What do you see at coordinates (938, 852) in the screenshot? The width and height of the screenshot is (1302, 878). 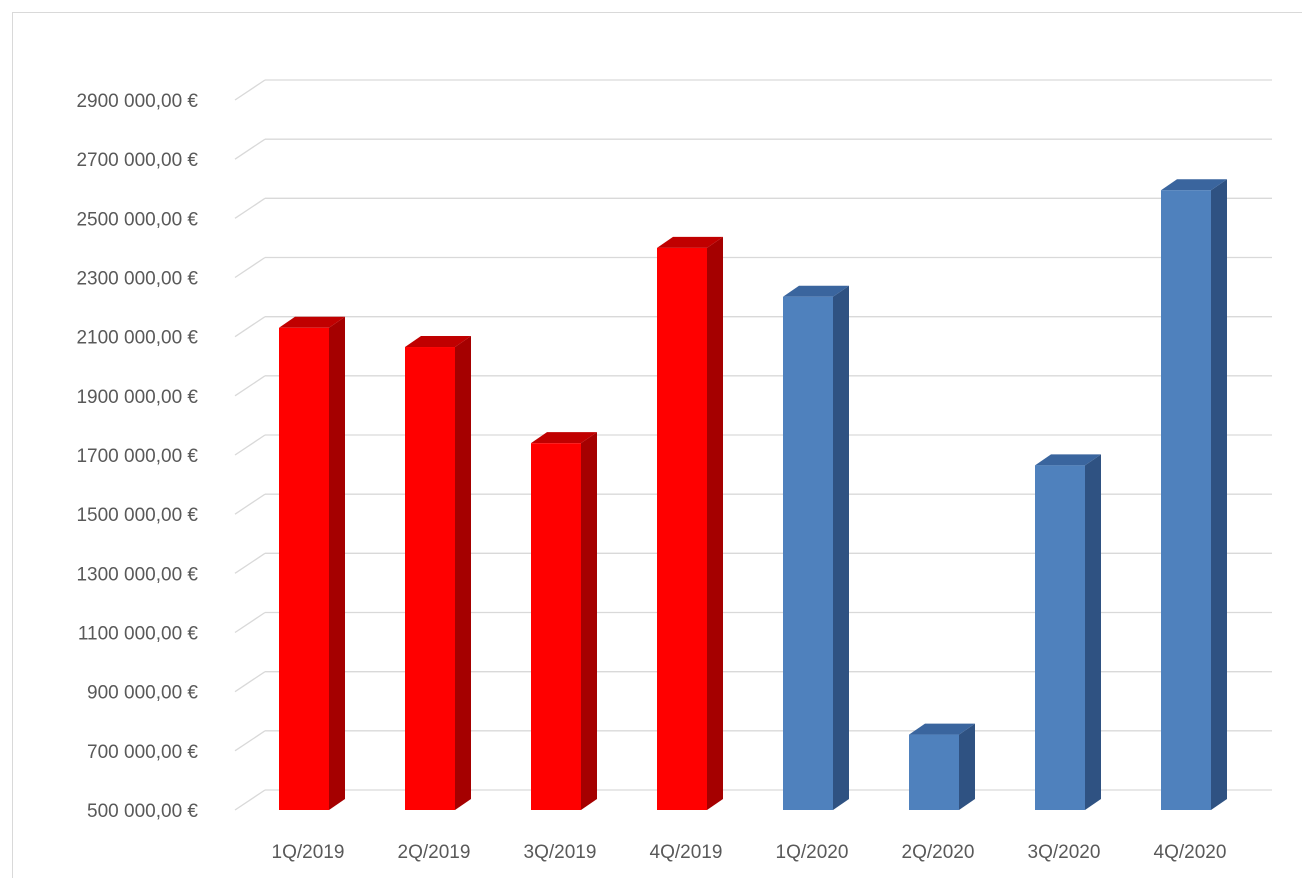 I see `x-tick-label: 2Q/2020` at bounding box center [938, 852].